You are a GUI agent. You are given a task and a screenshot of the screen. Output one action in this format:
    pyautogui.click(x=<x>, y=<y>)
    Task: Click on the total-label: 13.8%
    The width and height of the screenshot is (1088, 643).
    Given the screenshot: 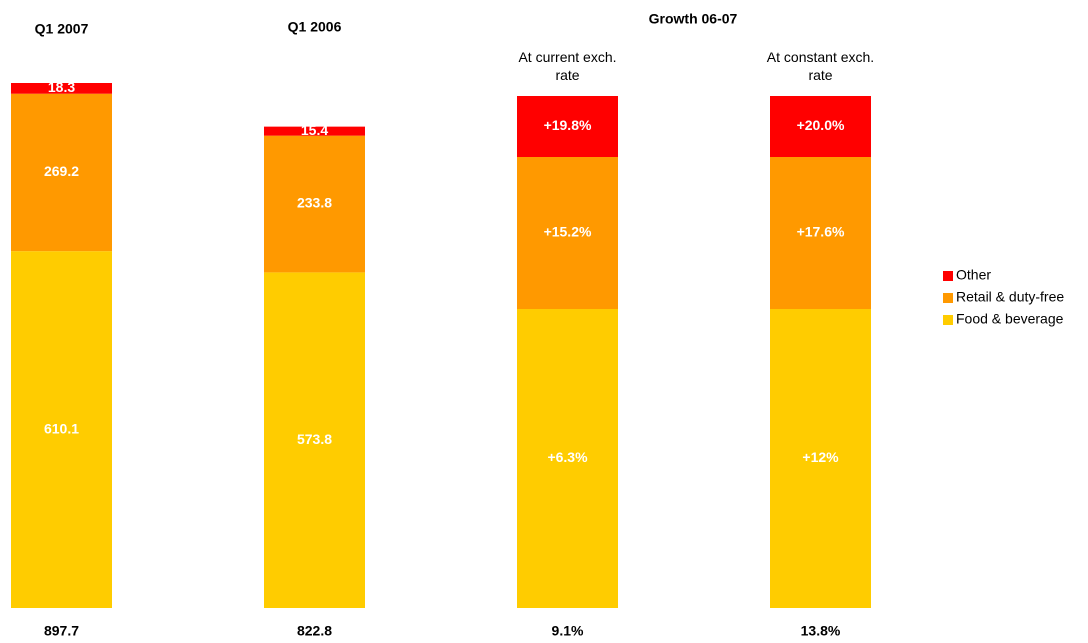 What is the action you would take?
    pyautogui.click(x=821, y=631)
    